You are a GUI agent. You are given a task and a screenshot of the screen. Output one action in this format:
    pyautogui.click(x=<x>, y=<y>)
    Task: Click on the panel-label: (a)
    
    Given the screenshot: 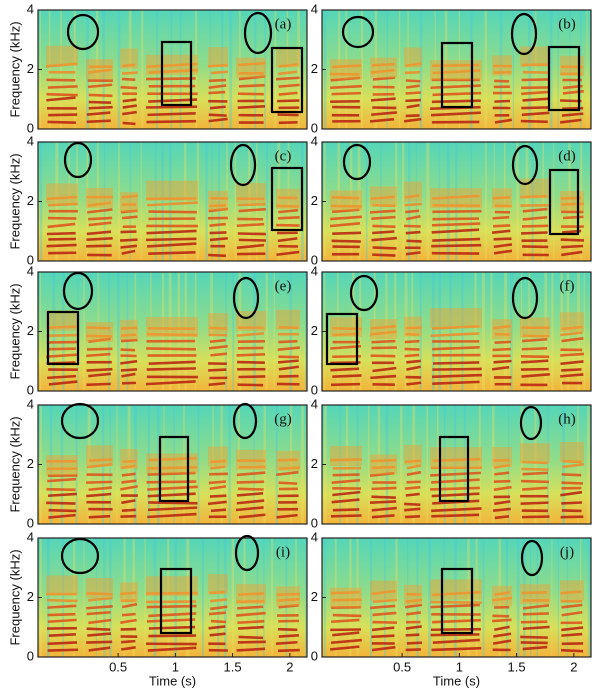 What is the action you would take?
    pyautogui.click(x=283, y=24)
    